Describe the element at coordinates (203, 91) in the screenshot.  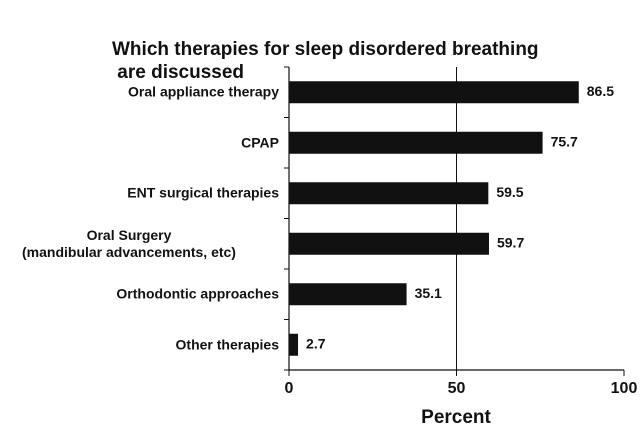
I see `y-tick-label: Oral appliance therapy` at that location.